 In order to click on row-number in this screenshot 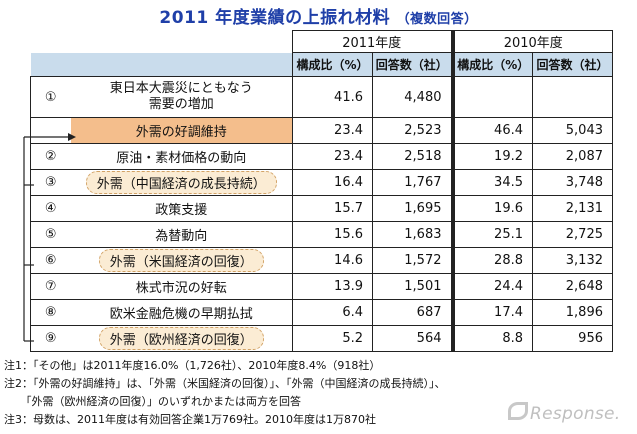, I will do `click(50, 130)`.